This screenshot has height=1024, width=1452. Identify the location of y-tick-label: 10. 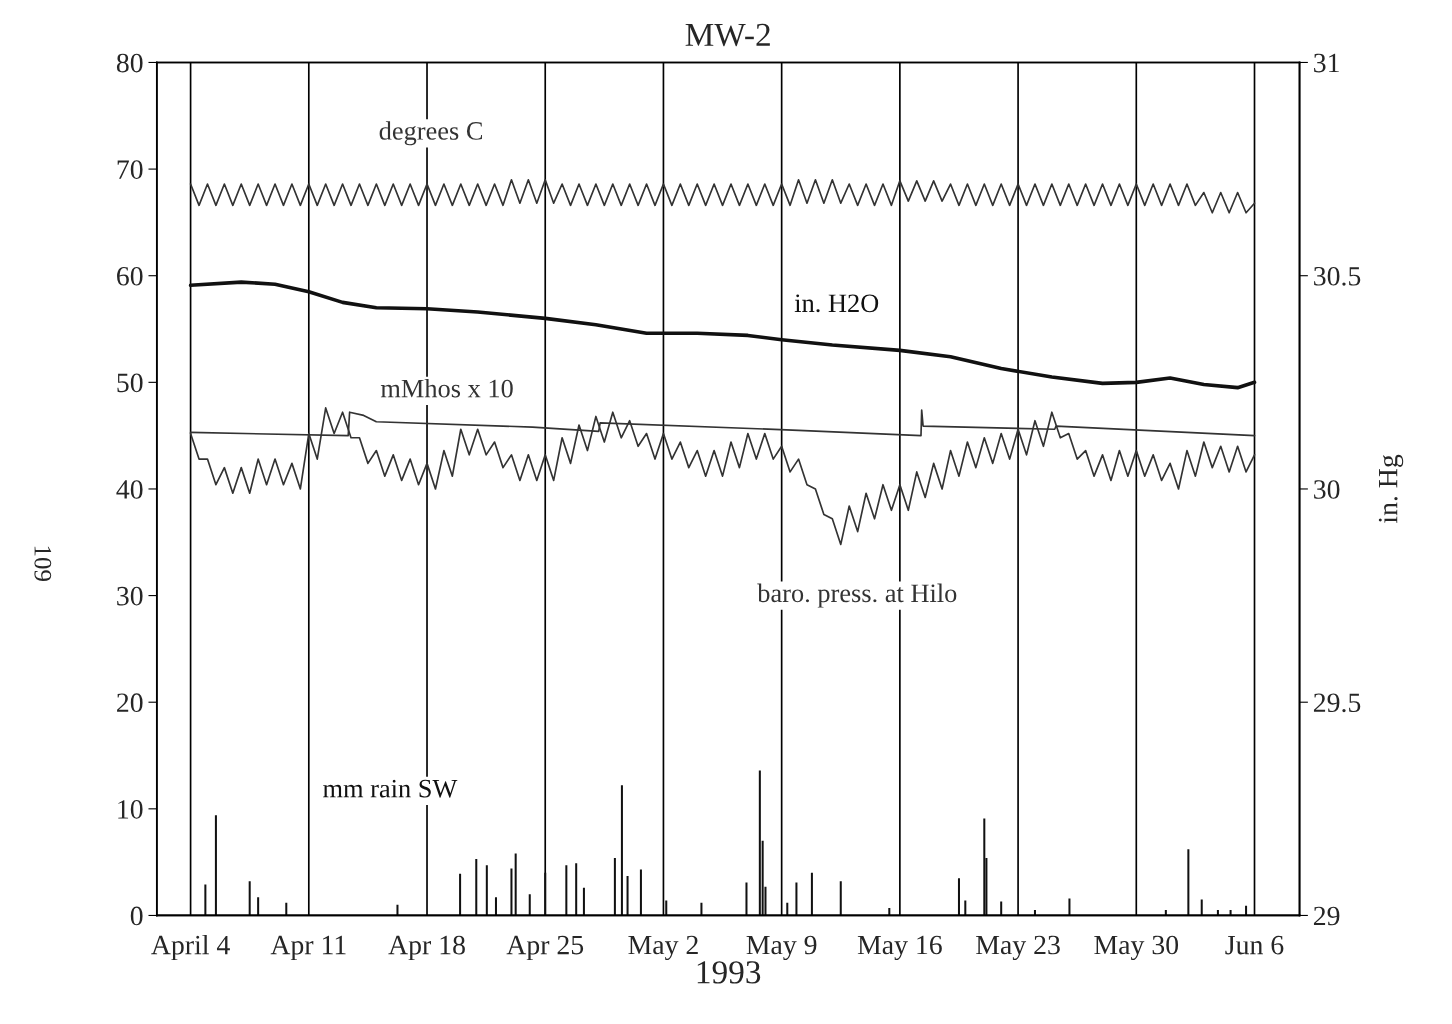
(130, 809).